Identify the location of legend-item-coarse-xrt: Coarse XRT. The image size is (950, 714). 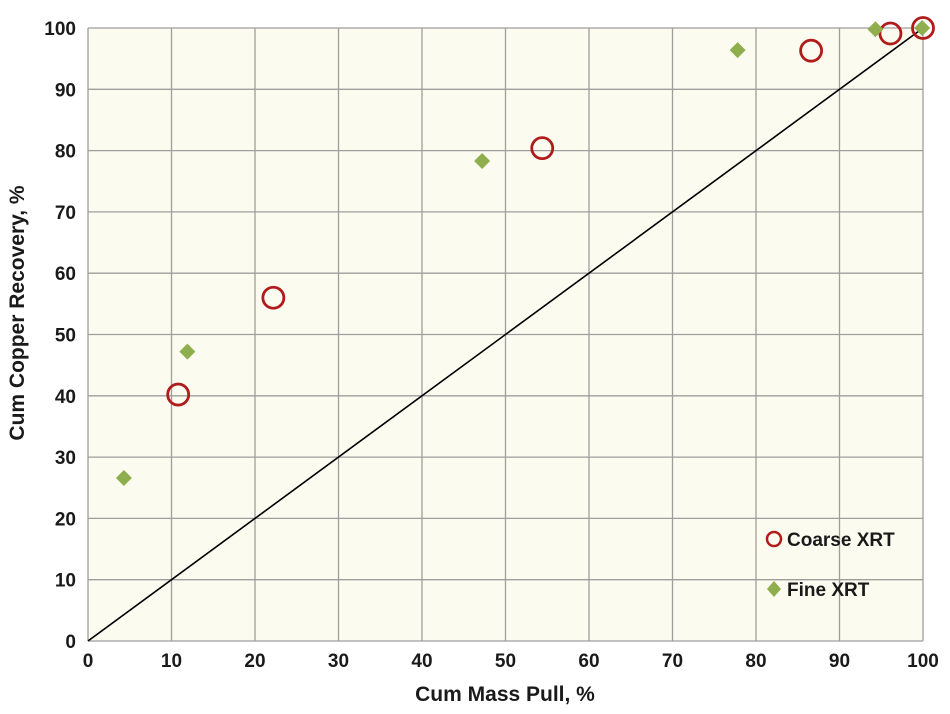
(830, 540).